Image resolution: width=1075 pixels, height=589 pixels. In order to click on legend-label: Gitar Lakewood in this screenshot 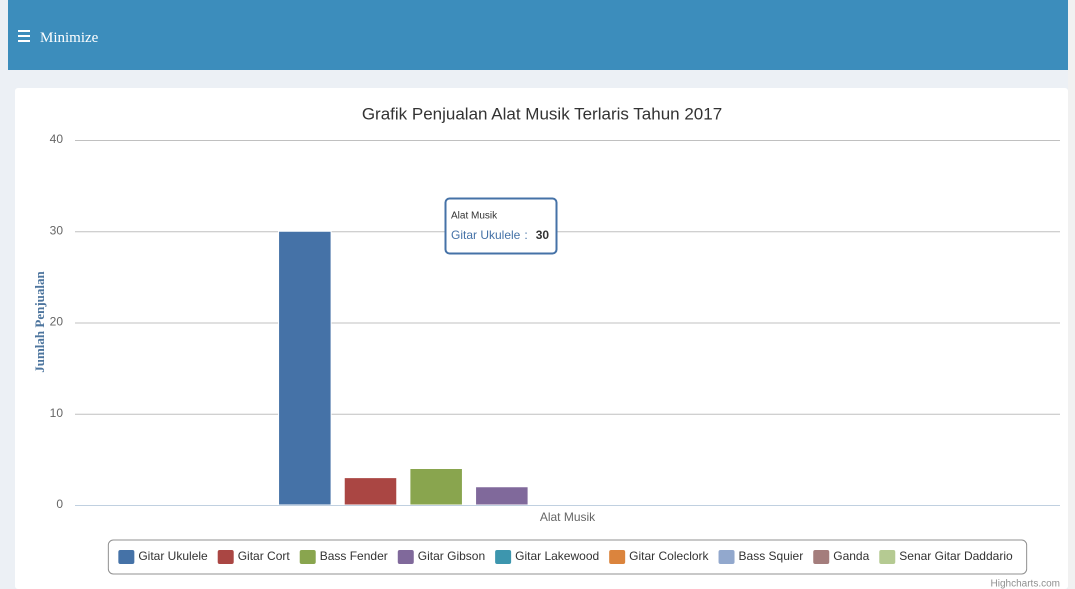, I will do `click(557, 556)`.